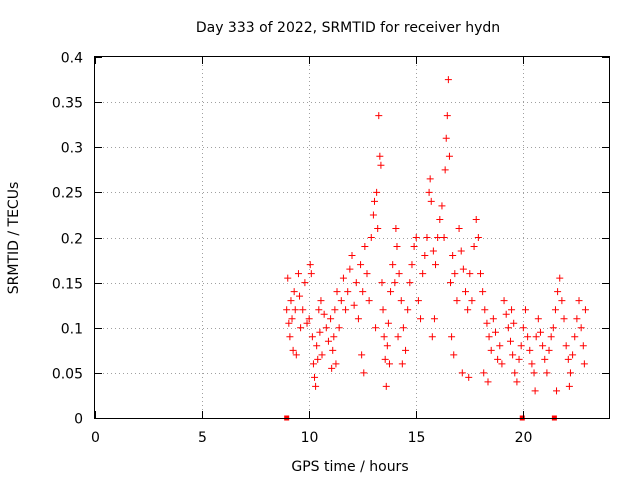  I want to click on y-tick-label: 0, so click(78, 420).